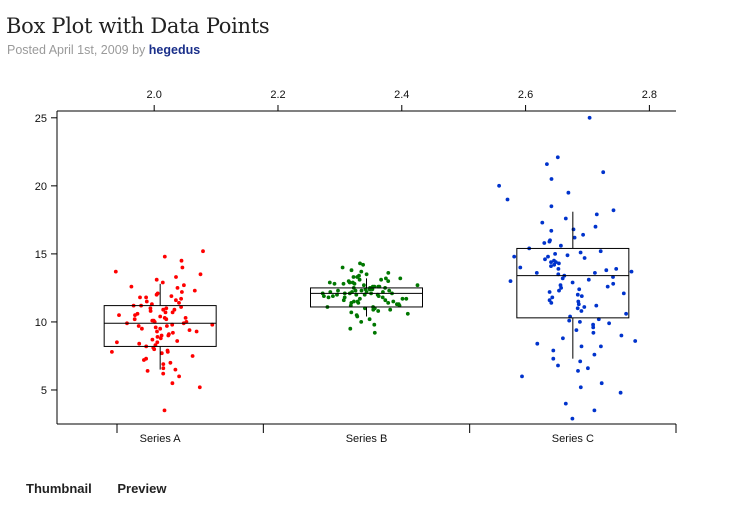  I want to click on post-meta: Posted April 1st, 2009 by hegedus, so click(103, 50).